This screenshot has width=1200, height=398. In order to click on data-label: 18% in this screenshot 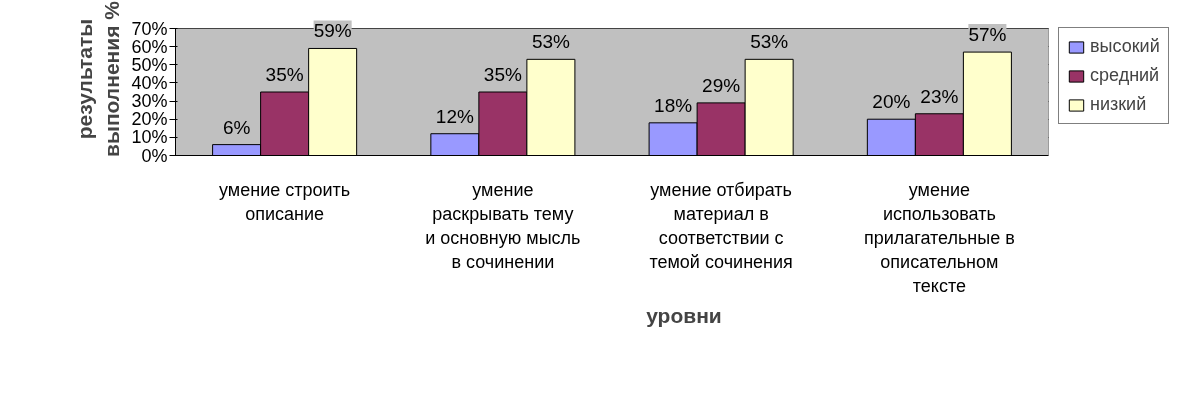, I will do `click(673, 105)`.